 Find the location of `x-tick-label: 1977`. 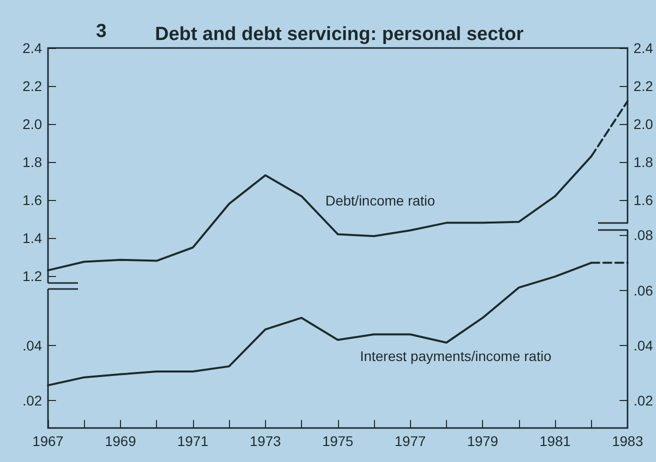

x-tick-label: 1977 is located at coordinates (410, 441).